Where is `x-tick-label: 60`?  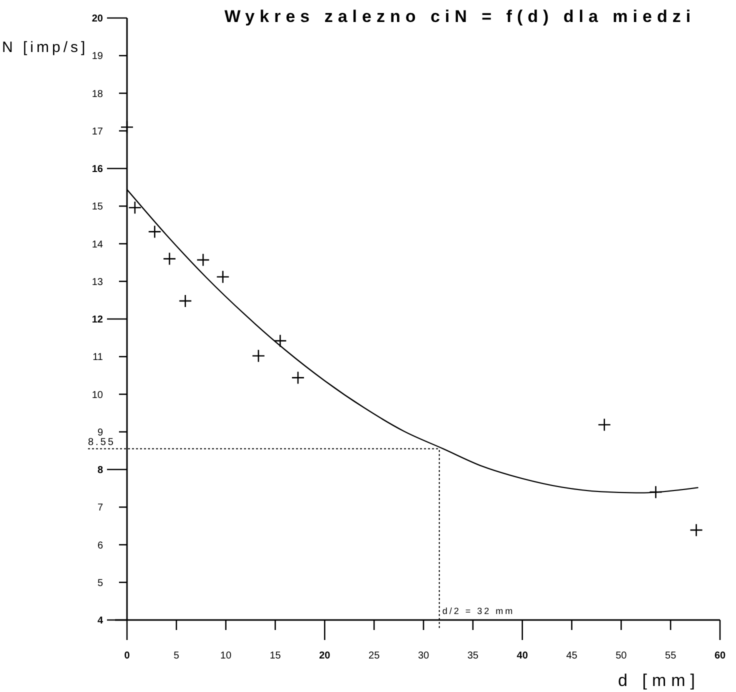 x-tick-label: 60 is located at coordinates (720, 656).